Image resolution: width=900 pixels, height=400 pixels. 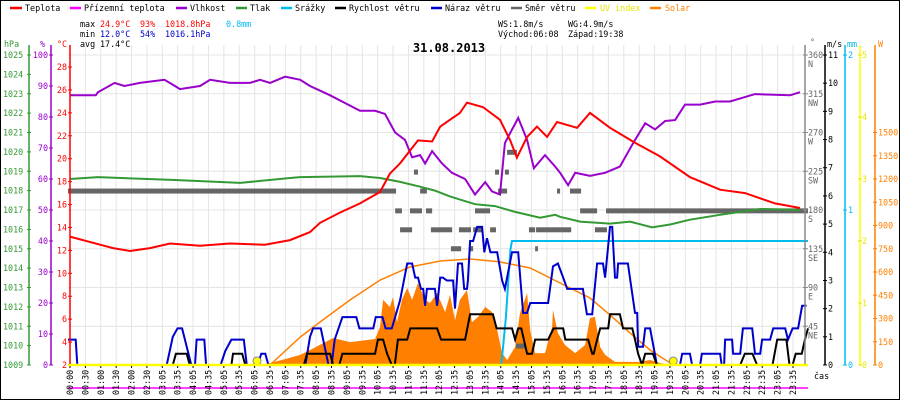 I want to click on solar-tick-label: 1200, so click(x=888, y=179).